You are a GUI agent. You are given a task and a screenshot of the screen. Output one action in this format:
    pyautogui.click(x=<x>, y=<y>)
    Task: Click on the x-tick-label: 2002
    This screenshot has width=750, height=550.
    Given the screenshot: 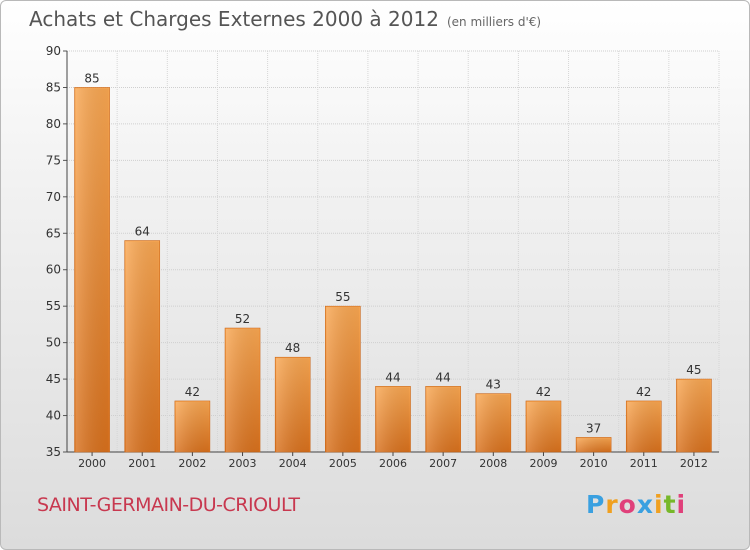 What is the action you would take?
    pyautogui.click(x=192, y=463)
    